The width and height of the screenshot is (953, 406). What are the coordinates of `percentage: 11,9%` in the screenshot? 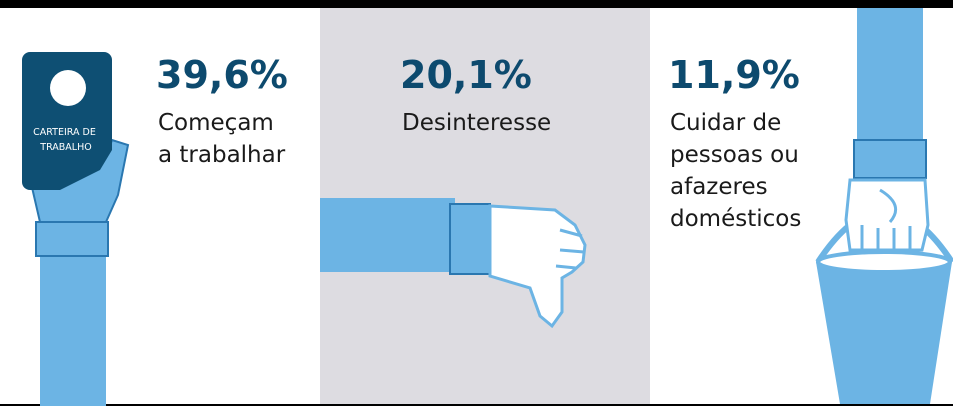 It's located at (734, 75).